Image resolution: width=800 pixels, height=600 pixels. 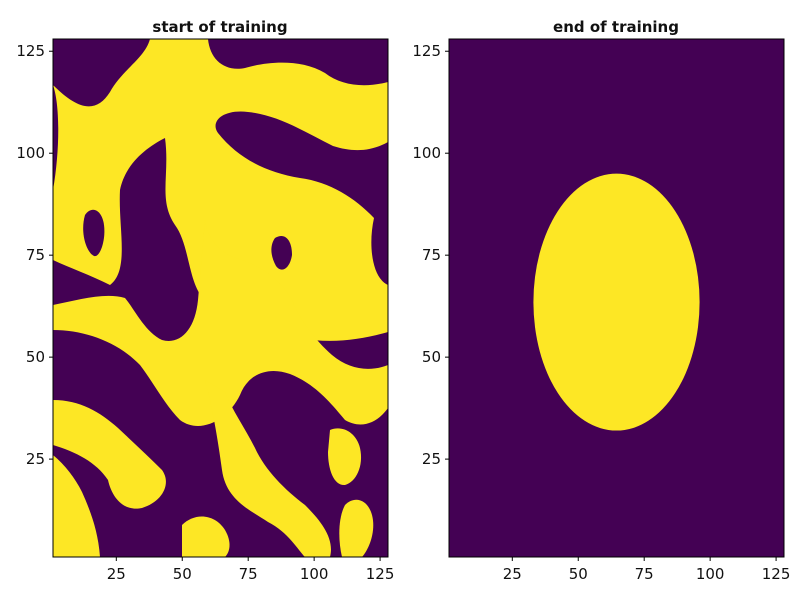 What do you see at coordinates (219, 27) in the screenshot?
I see `chart-title: start of training` at bounding box center [219, 27].